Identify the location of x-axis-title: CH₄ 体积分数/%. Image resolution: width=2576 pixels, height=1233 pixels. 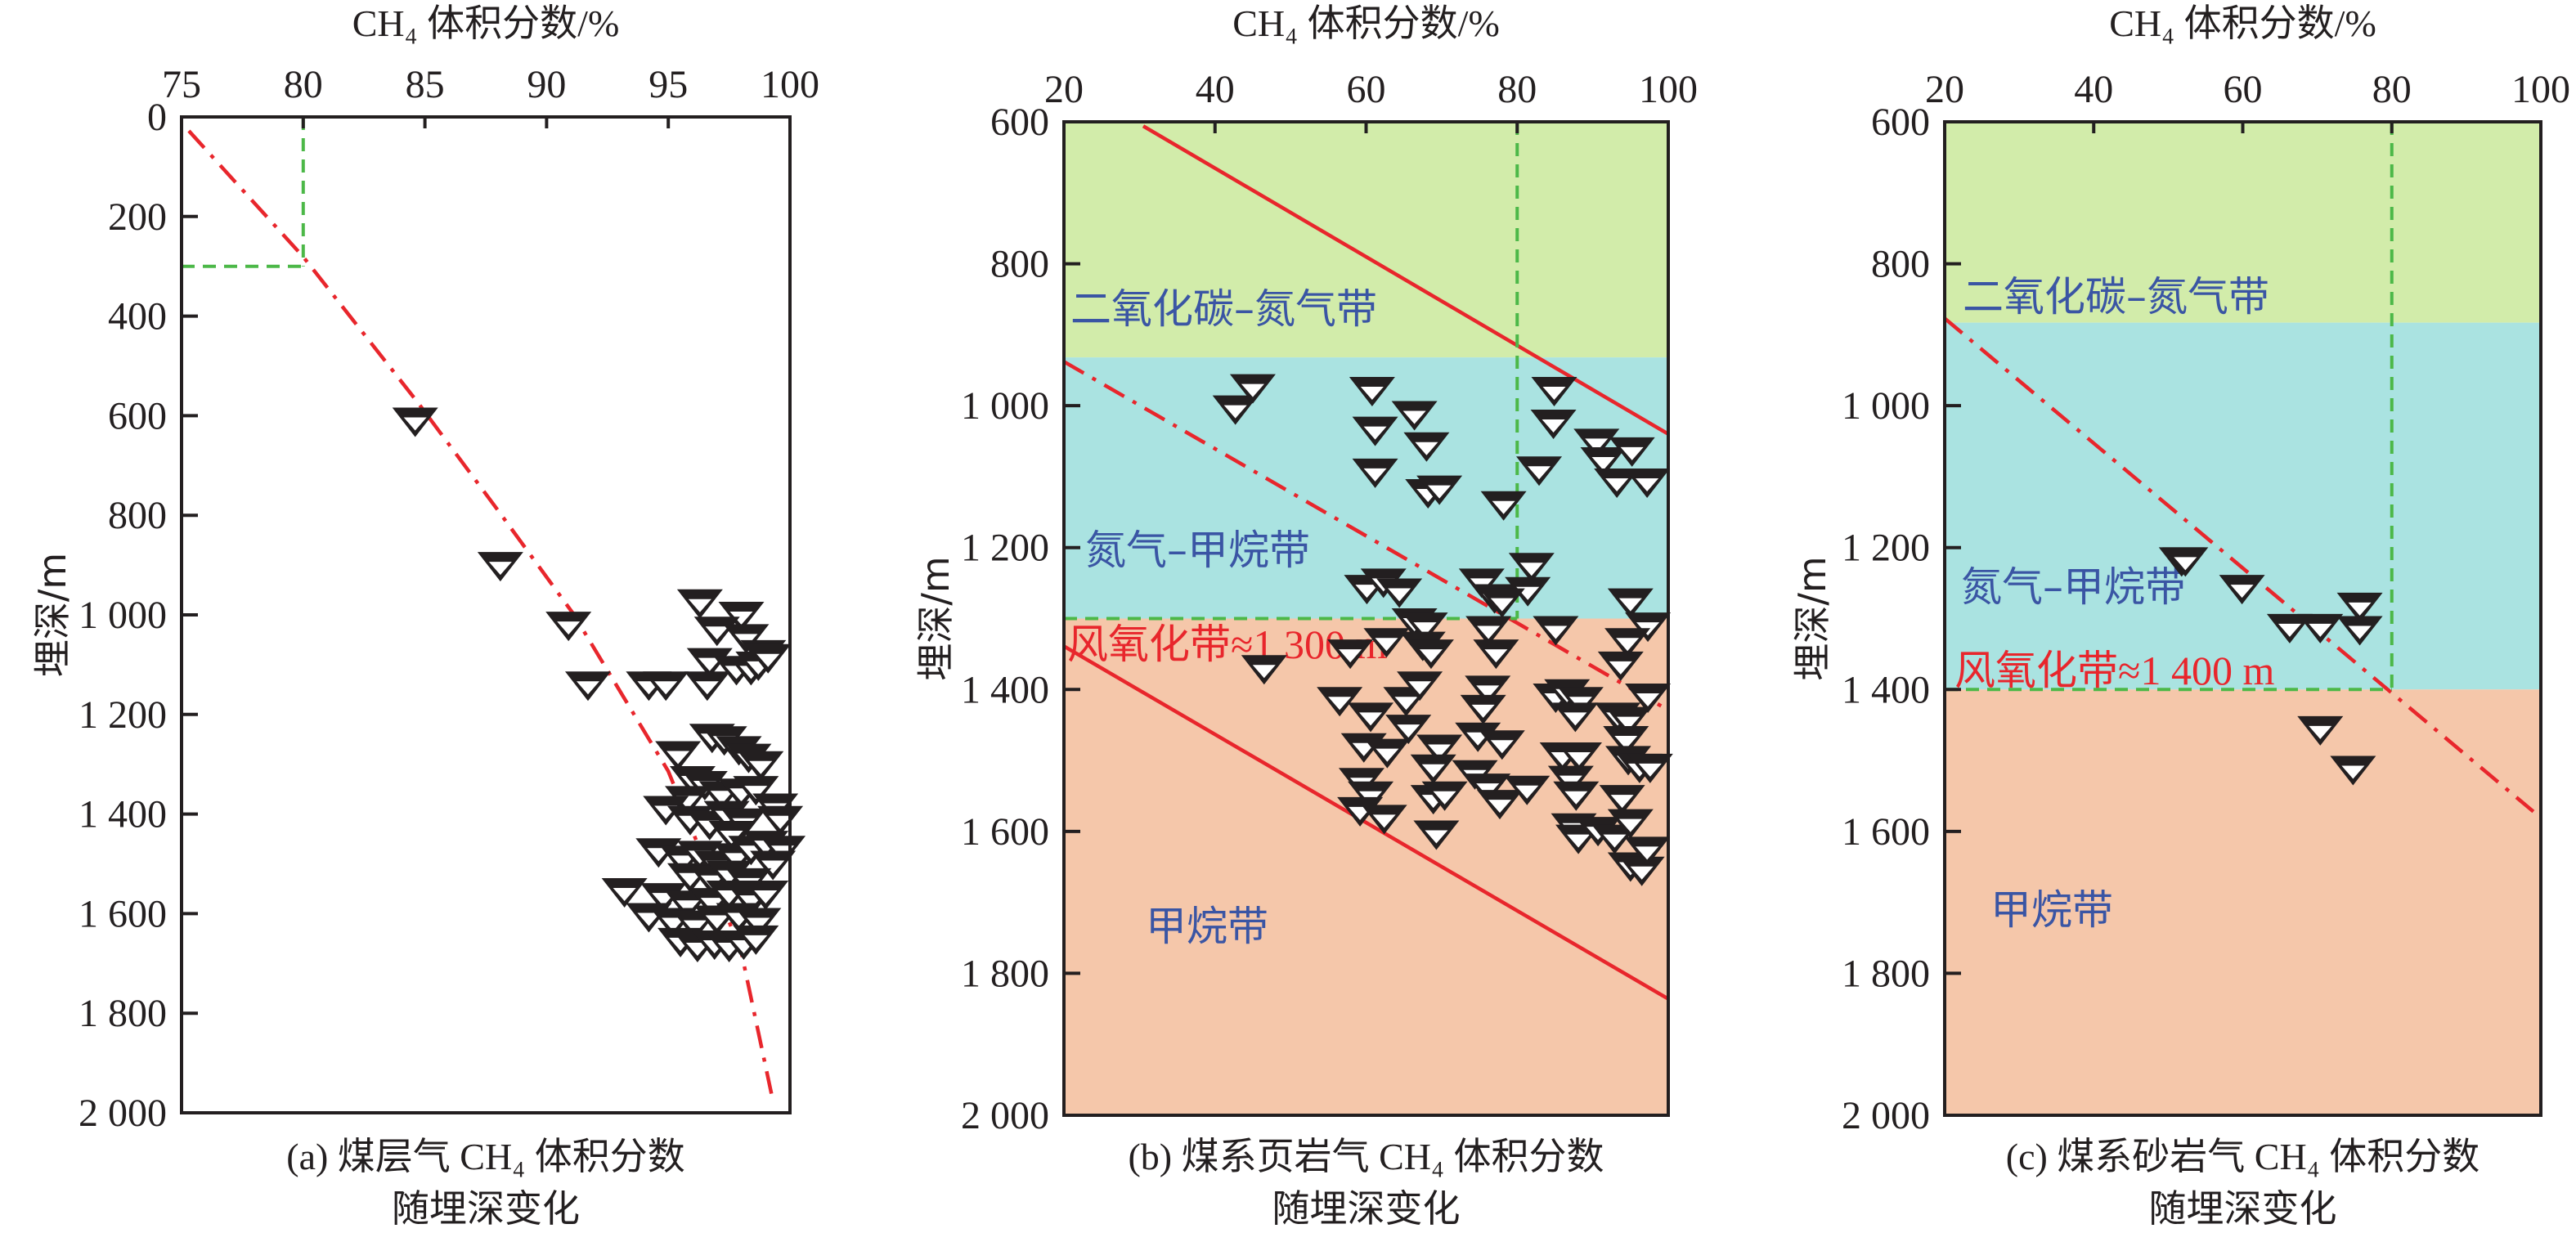
(2242, 23).